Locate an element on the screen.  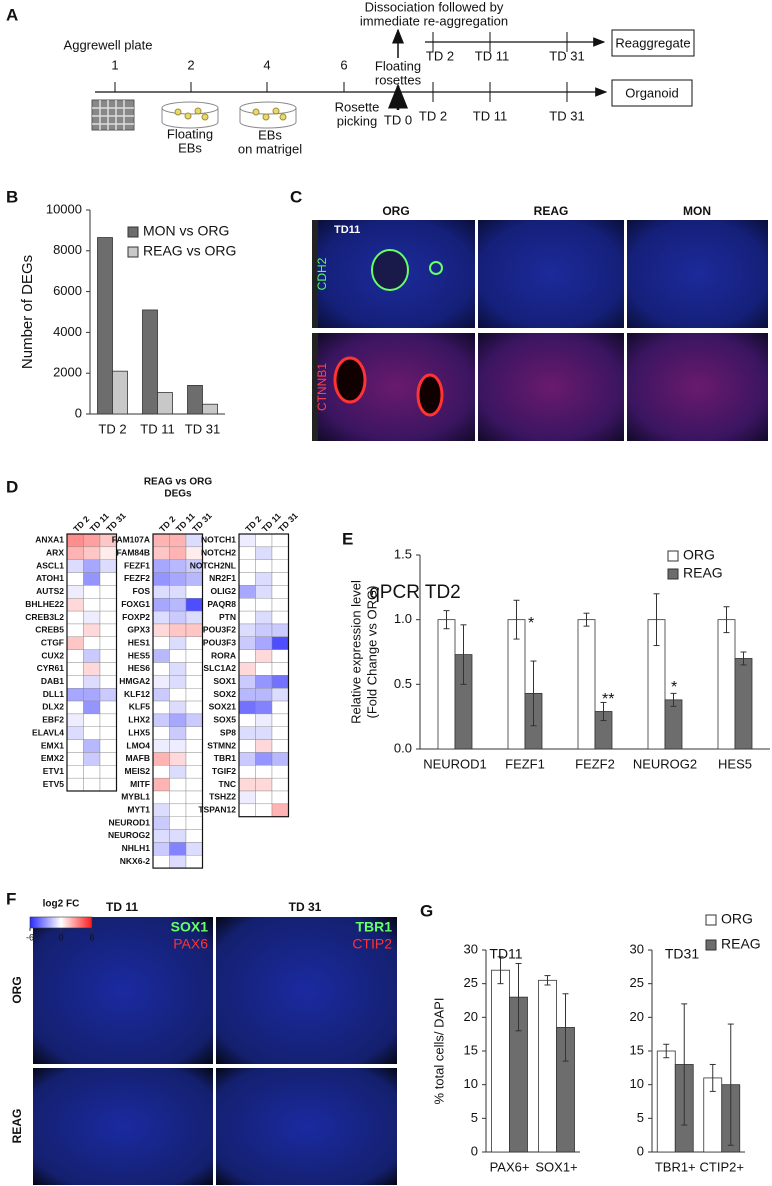
tp-label: TD 2 is located at coordinates (440, 55).